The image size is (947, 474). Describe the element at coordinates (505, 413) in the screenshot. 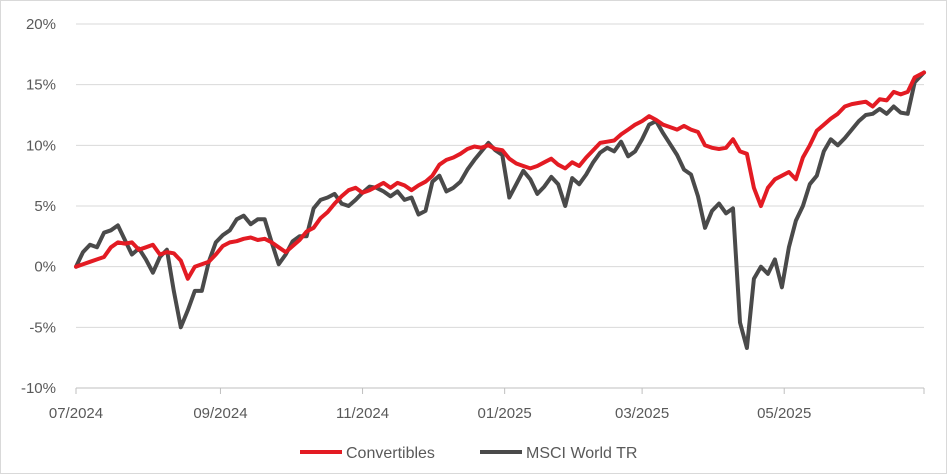

I see `x-tick-label: 01/2025` at that location.